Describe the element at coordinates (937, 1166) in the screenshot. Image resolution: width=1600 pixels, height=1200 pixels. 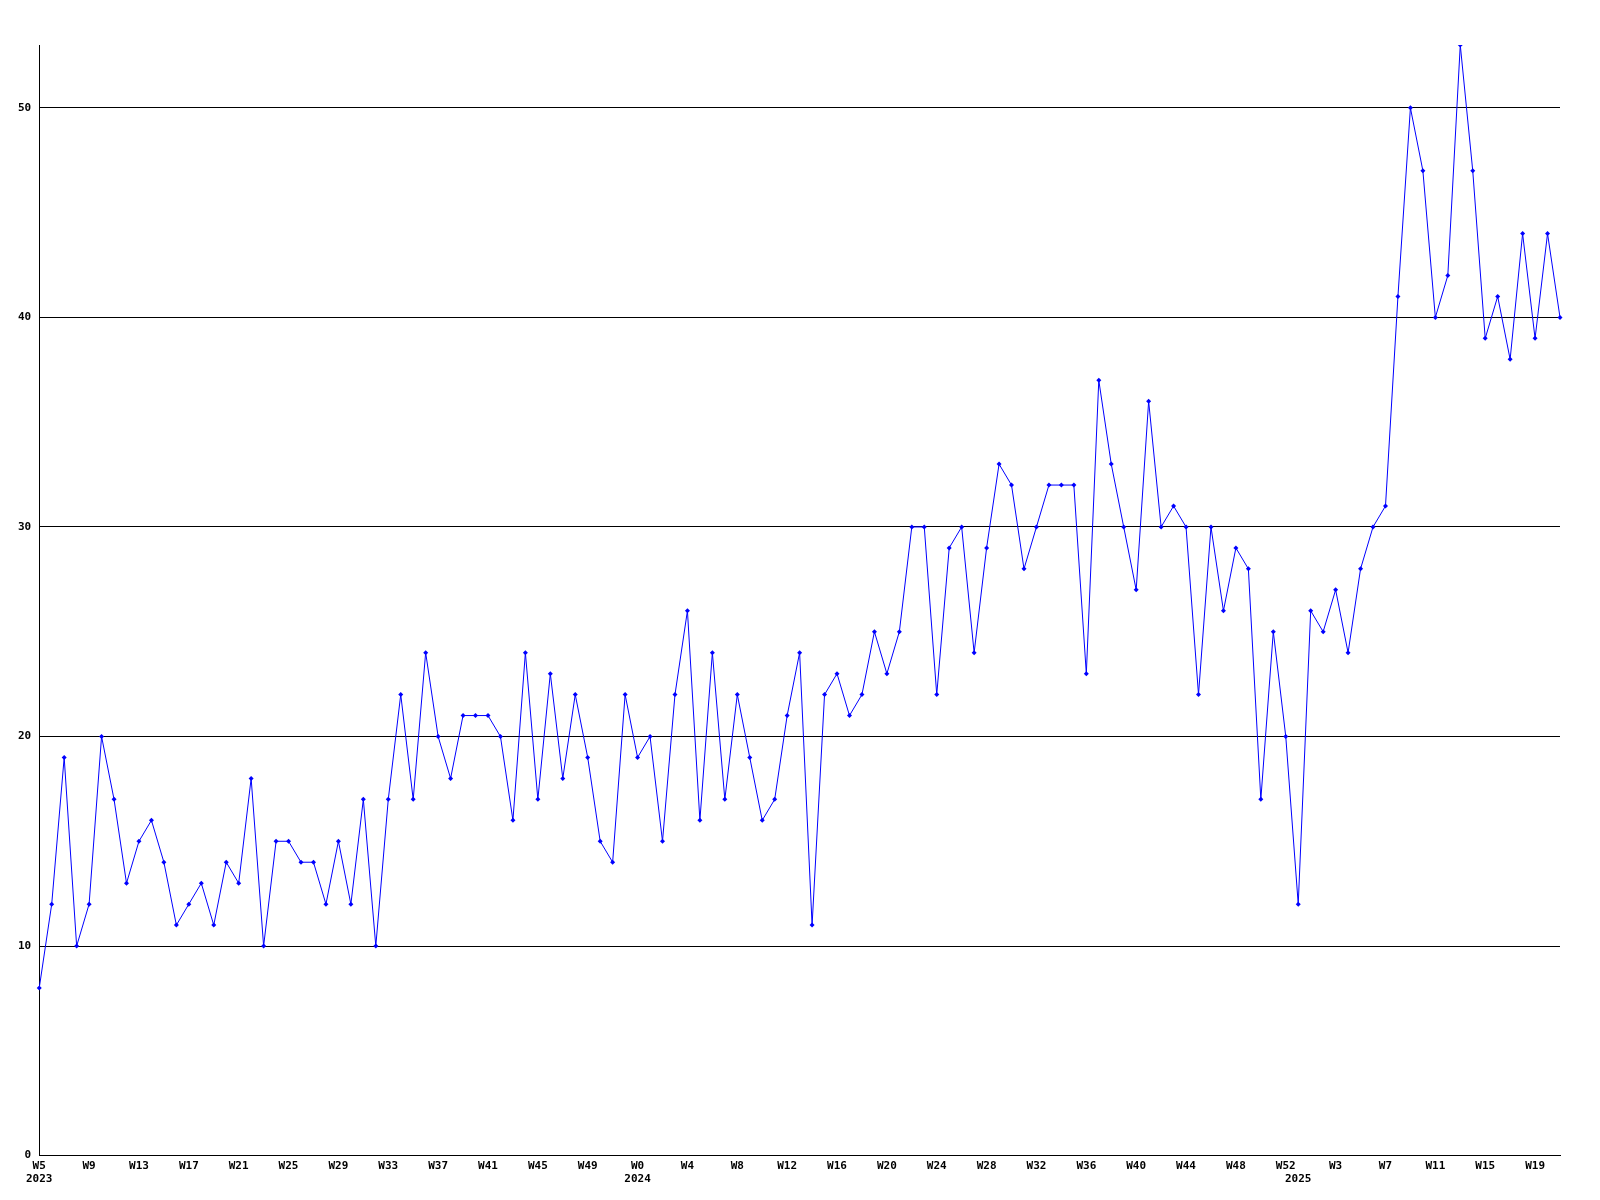
I see `x-tick-label: W24` at that location.